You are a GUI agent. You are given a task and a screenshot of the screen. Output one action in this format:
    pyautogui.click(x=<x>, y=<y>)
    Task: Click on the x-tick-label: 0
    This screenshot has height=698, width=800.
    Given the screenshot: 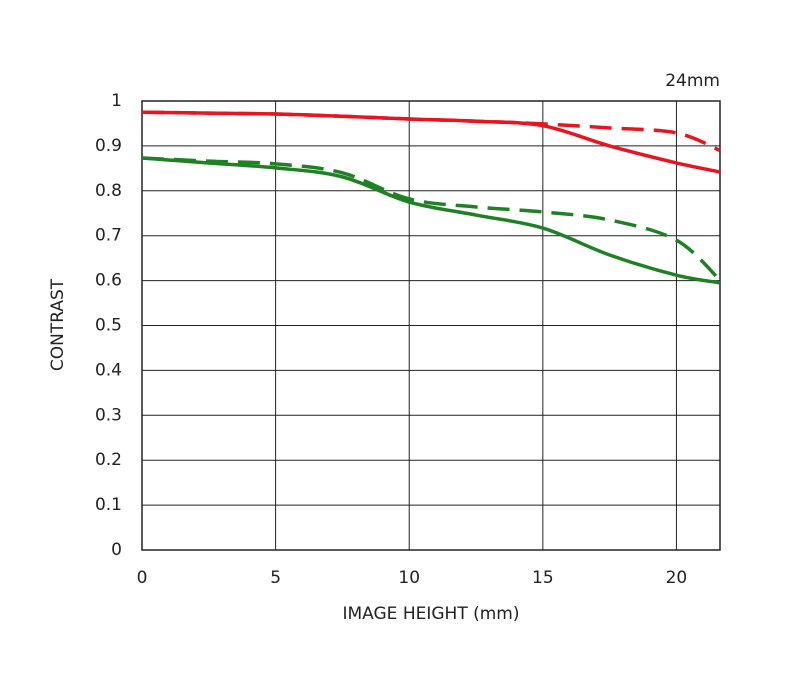 What is the action you would take?
    pyautogui.click(x=142, y=578)
    